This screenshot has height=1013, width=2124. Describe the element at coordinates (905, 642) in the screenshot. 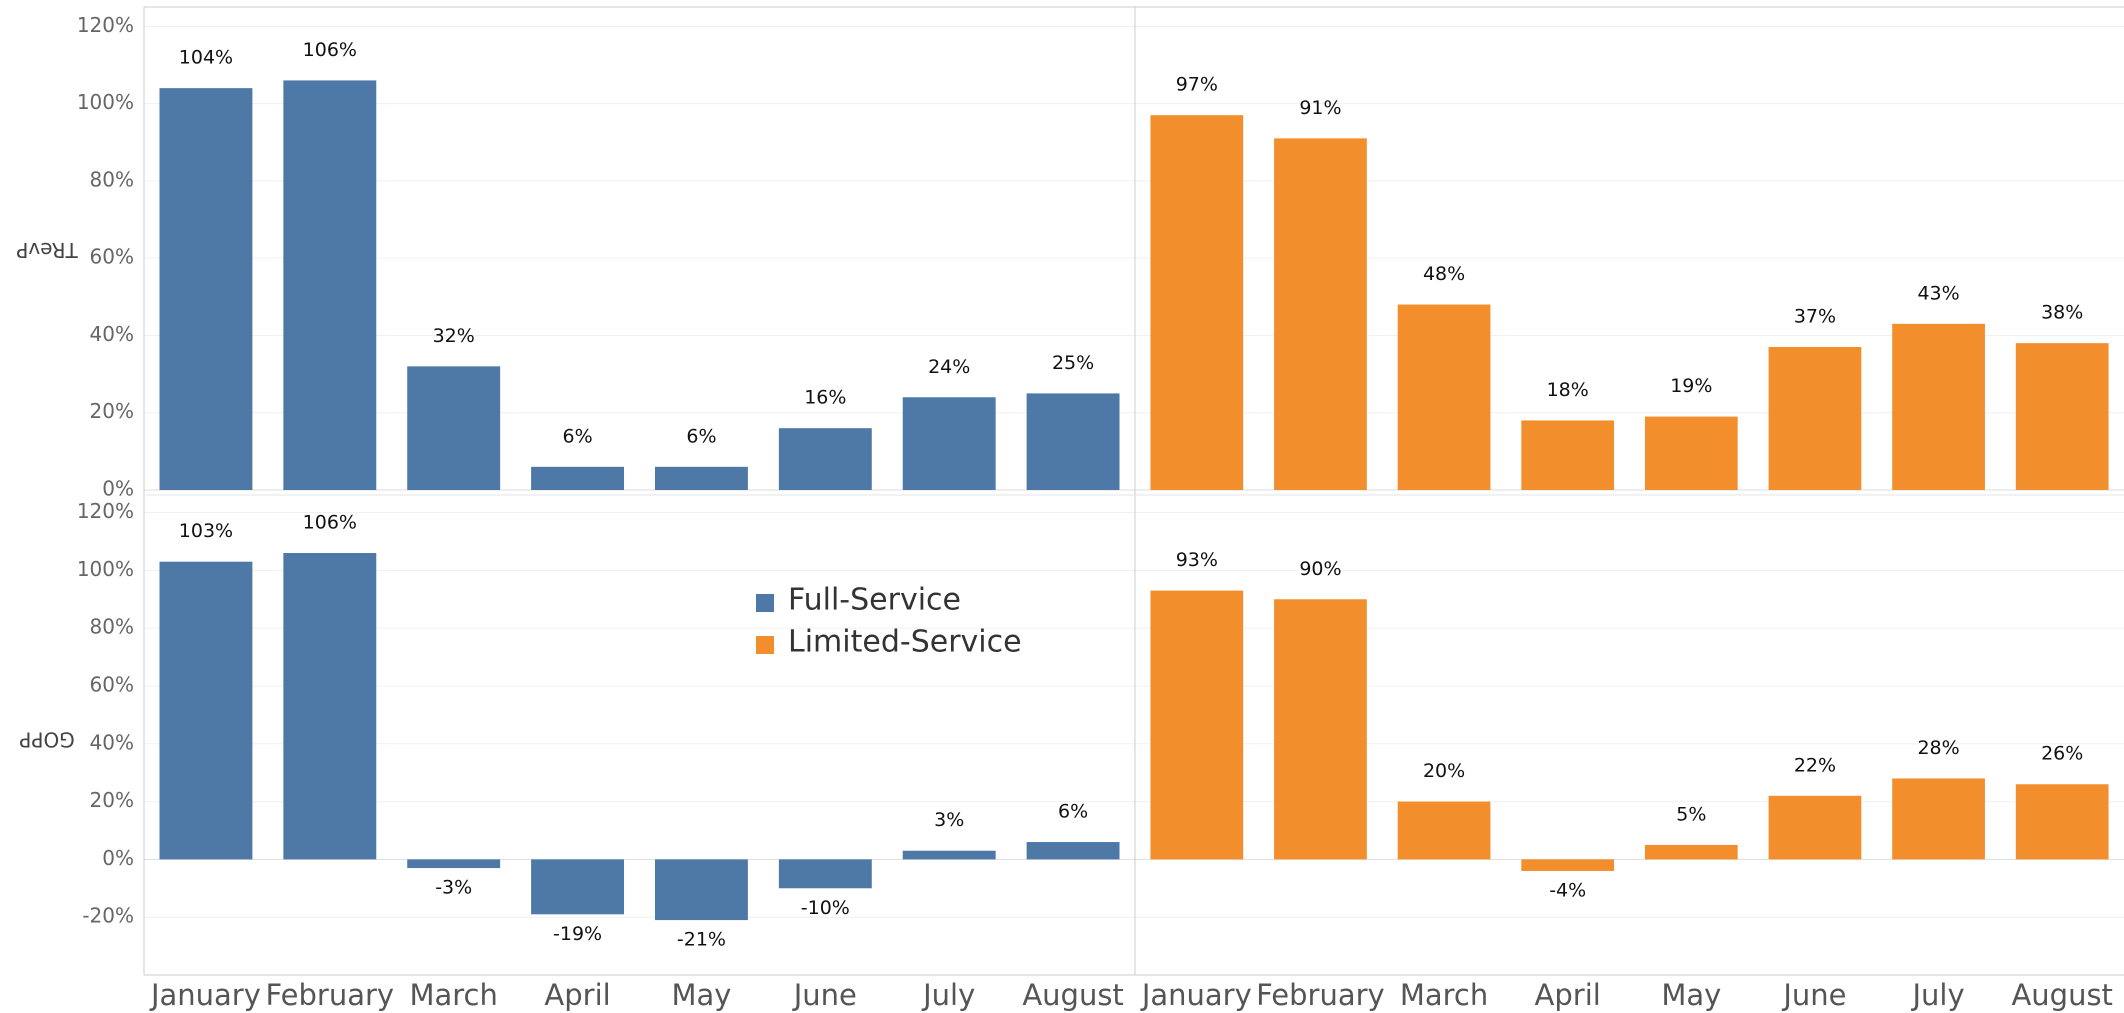

I see `legend-label: Limited-Service` at that location.